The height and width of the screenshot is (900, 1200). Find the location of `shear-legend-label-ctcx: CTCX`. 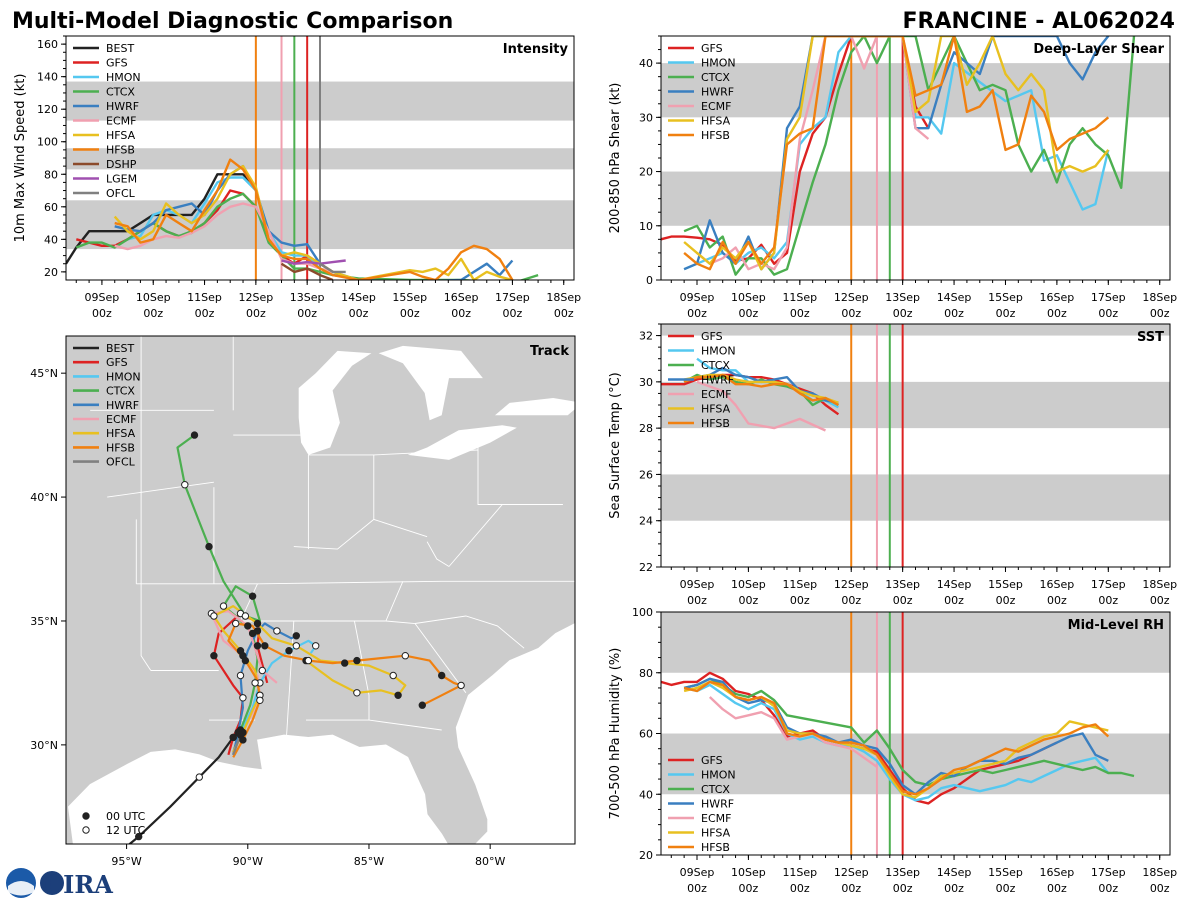

shear-legend-label-ctcx: CTCX is located at coordinates (715, 77).